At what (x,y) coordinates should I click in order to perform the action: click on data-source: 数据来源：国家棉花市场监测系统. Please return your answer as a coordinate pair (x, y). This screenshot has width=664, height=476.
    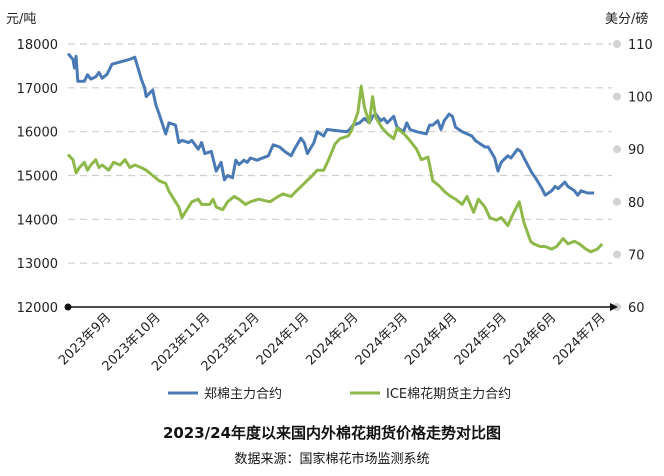
    Looking at the image, I should click on (332, 459).